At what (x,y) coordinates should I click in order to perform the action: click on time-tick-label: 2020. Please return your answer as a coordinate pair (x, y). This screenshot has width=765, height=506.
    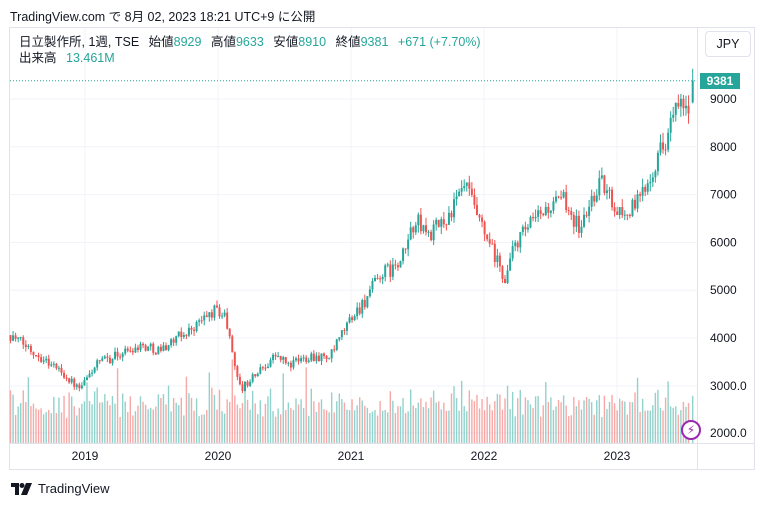
    Looking at the image, I should click on (218, 456).